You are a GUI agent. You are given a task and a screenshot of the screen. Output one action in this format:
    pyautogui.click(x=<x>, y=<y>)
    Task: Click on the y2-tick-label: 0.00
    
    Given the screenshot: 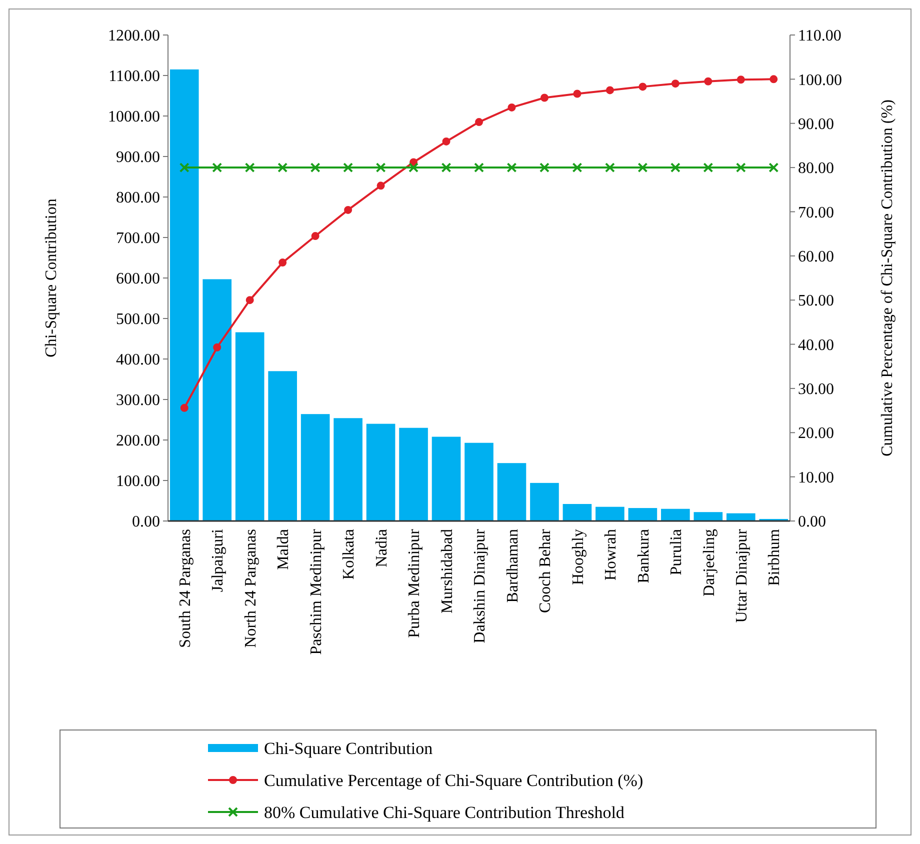 What is the action you would take?
    pyautogui.click(x=812, y=522)
    